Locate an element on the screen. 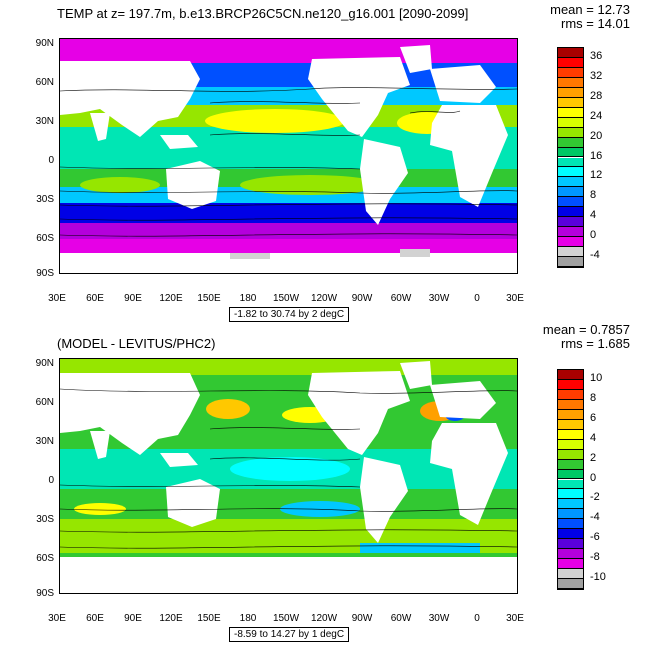 The width and height of the screenshot is (647, 647). land-north-america is located at coordinates (359, 97).